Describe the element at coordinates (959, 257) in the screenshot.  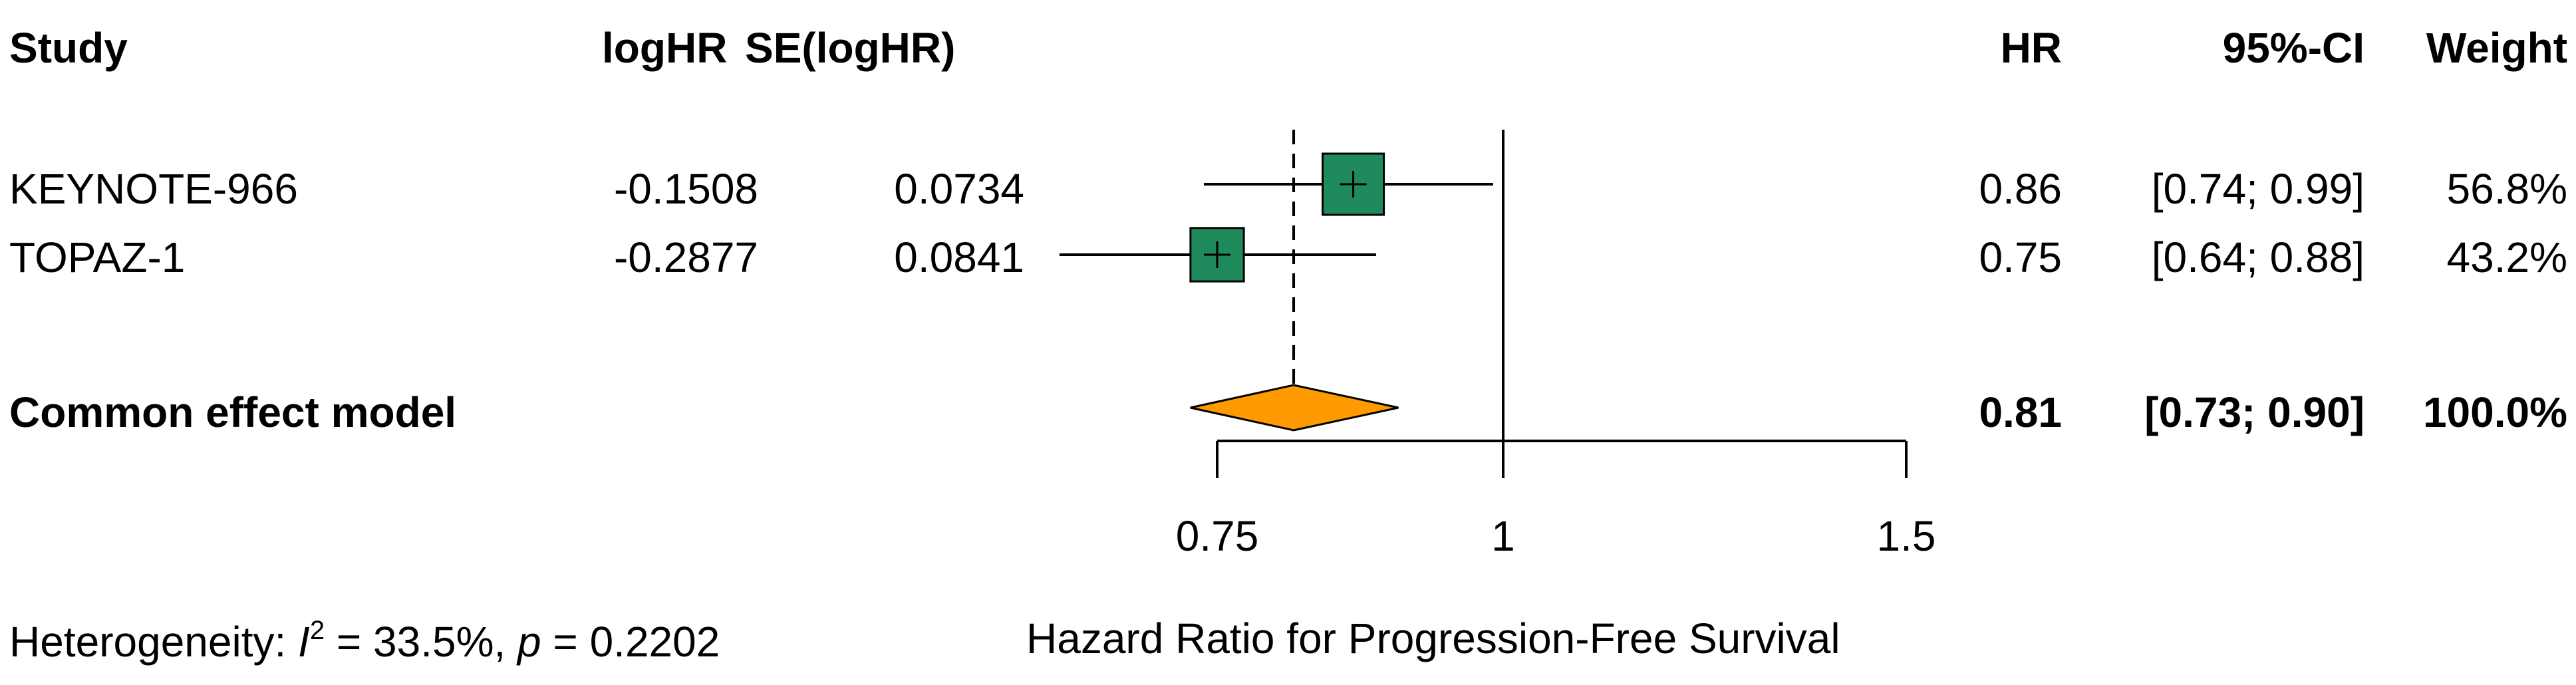
I see `study-se: 0.0841` at that location.